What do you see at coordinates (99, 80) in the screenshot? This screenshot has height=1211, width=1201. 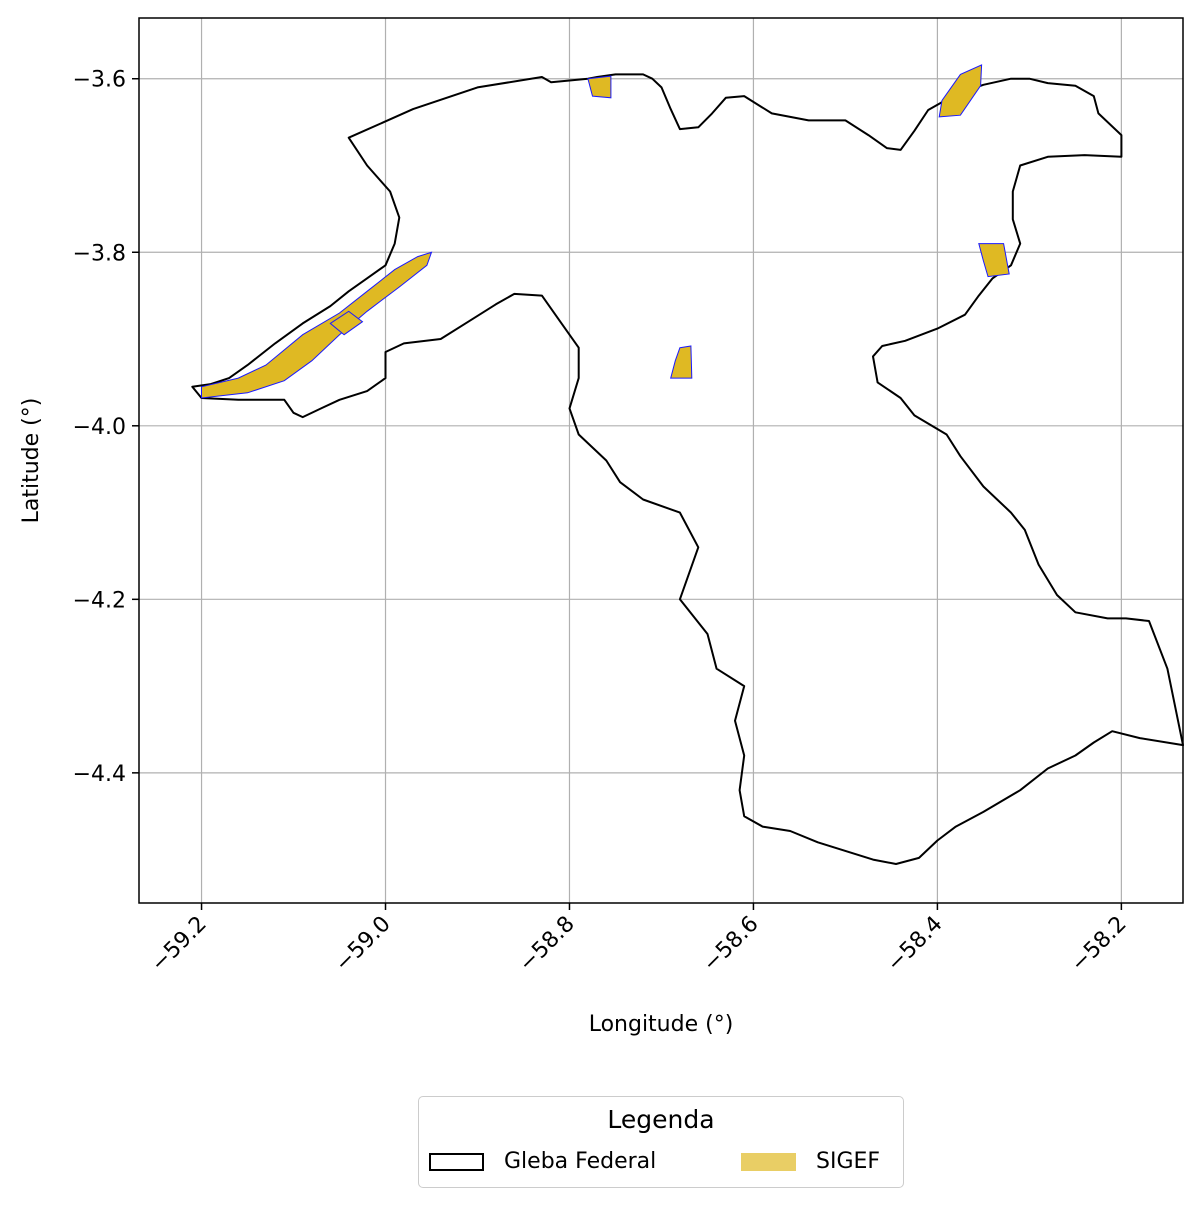 I see `y-tick-label: −3.6` at bounding box center [99, 80].